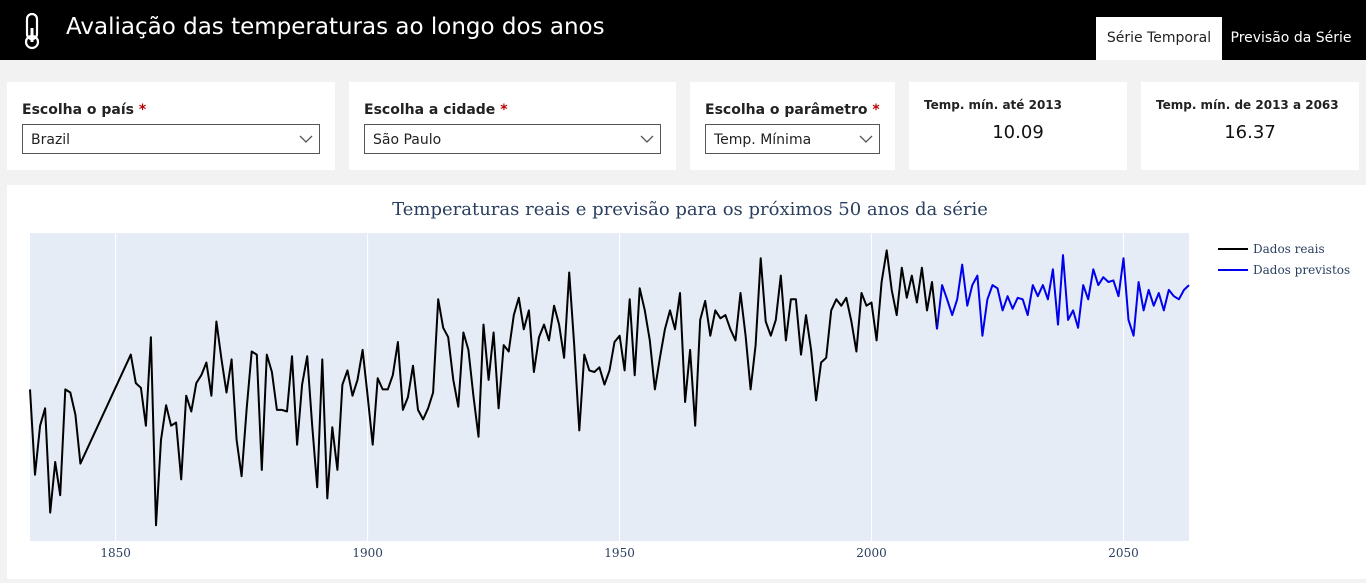 The width and height of the screenshot is (1366, 583). I want to click on kpi-card: Temp. mín. de 2013 a 2063 16.37, so click(1250, 126).